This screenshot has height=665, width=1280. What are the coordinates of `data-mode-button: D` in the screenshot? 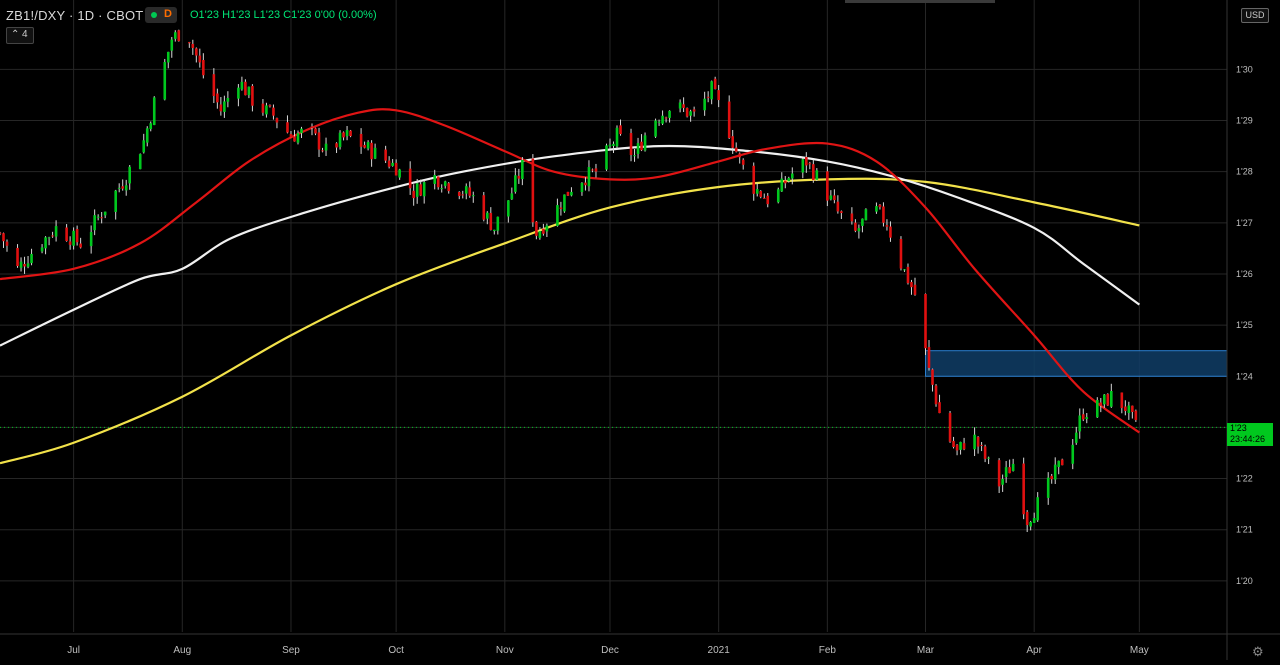 It's located at (161, 15).